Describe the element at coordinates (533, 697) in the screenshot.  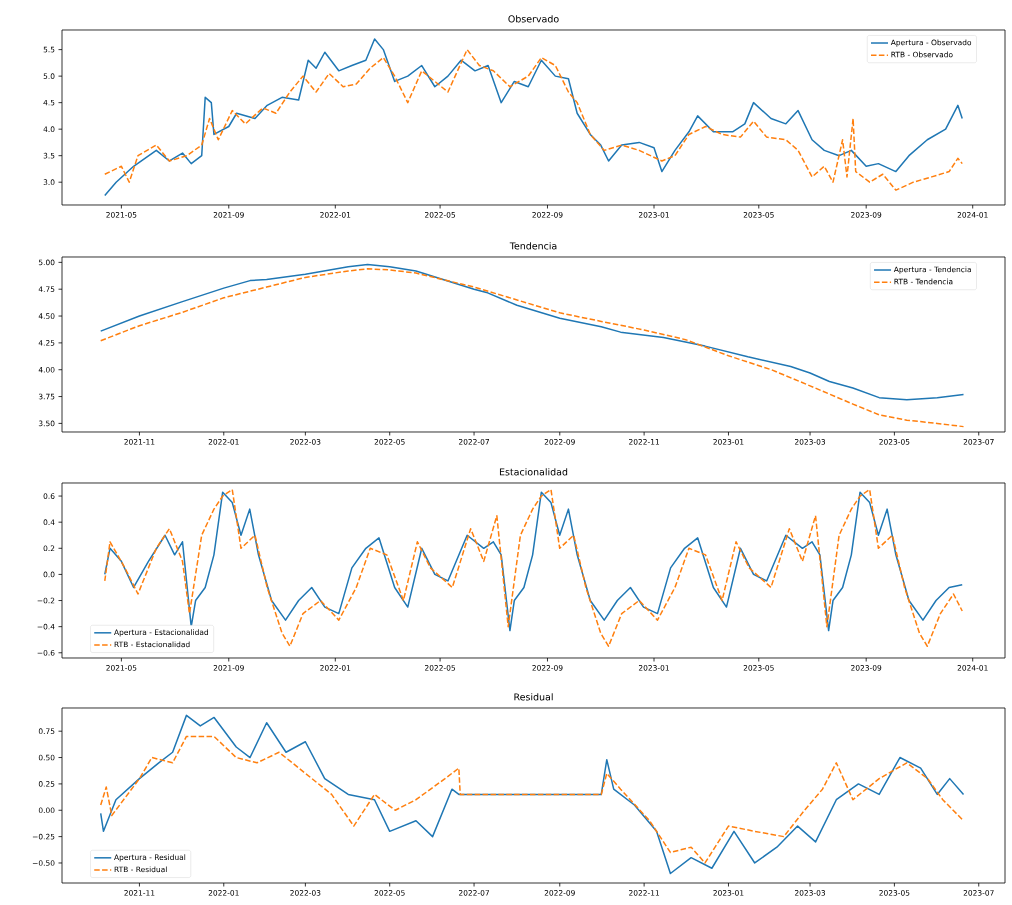
I see `chart-title: Residual` at that location.